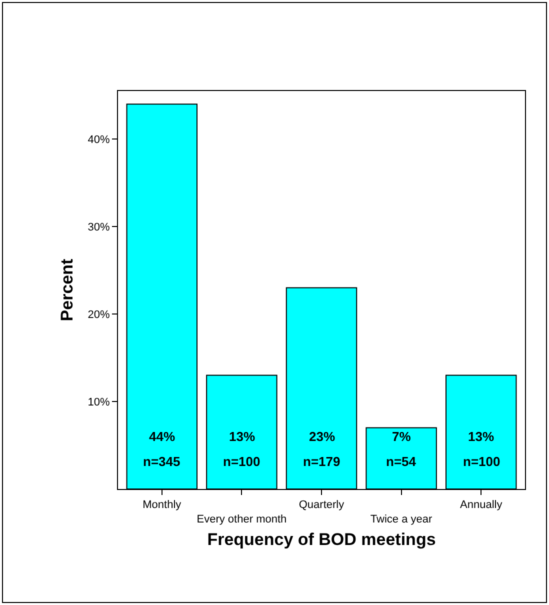  Describe the element at coordinates (99, 314) in the screenshot. I see `y-tick-label: 20%` at that location.